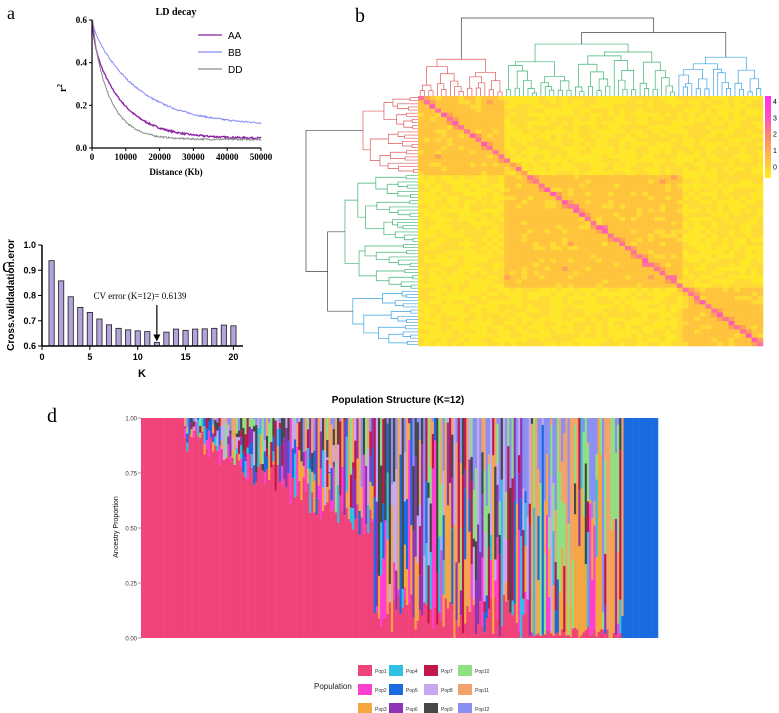  Describe the element at coordinates (142, 374) in the screenshot. I see `cv-error-x-label: K` at that location.